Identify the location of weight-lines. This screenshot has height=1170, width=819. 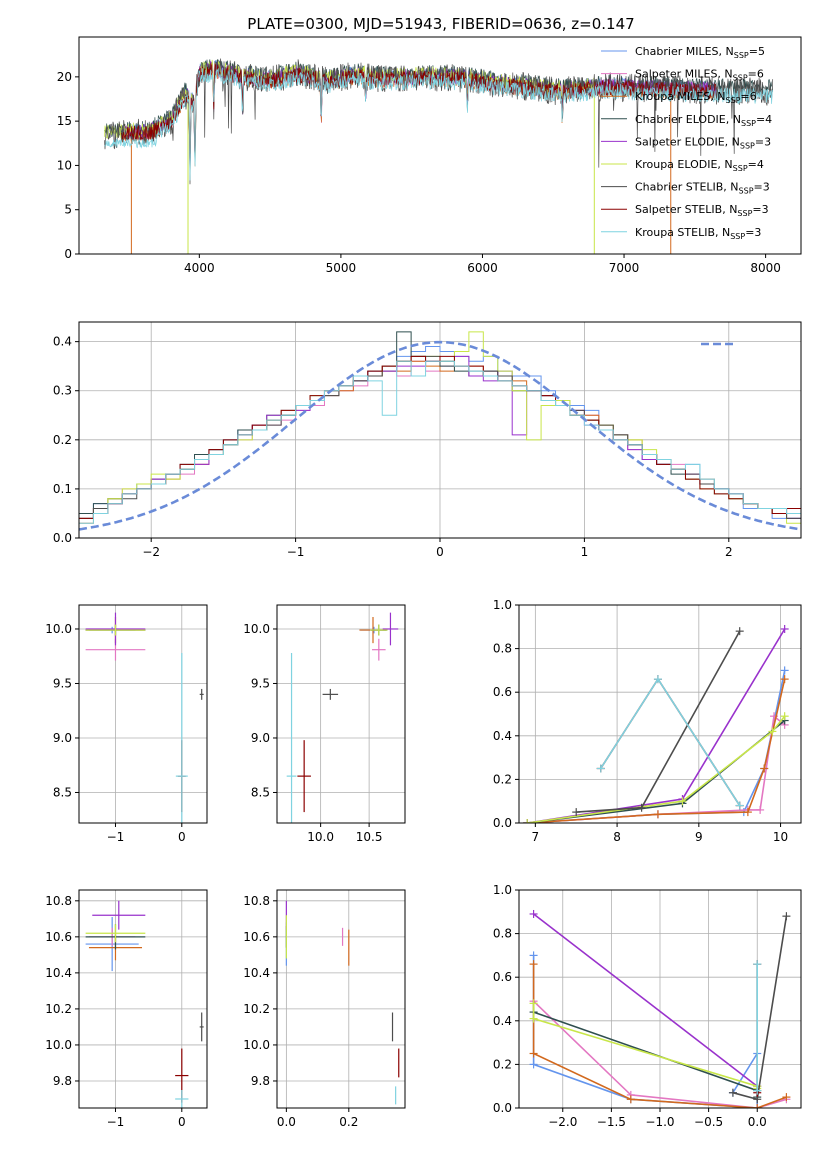
(660, 1008).